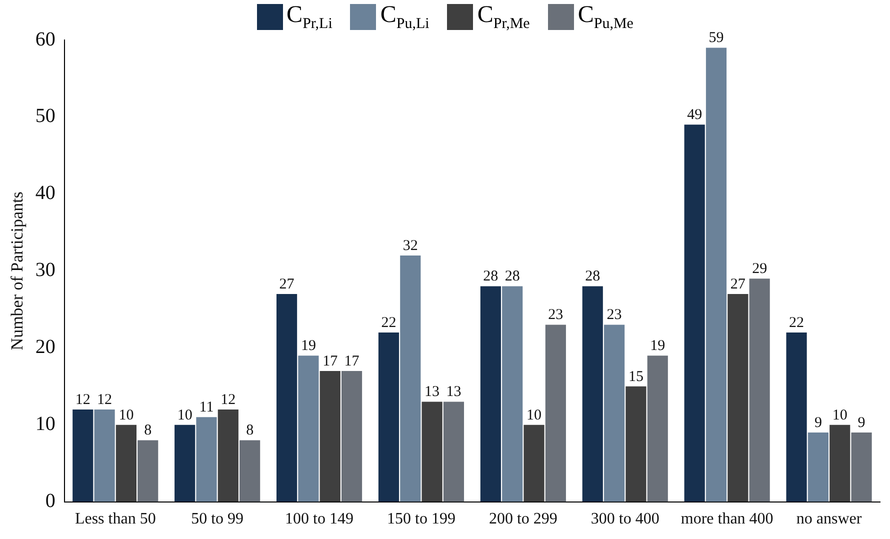 Image resolution: width=890 pixels, height=539 pixels. What do you see at coordinates (410, 246) in the screenshot?
I see `data-label: 32` at bounding box center [410, 246].